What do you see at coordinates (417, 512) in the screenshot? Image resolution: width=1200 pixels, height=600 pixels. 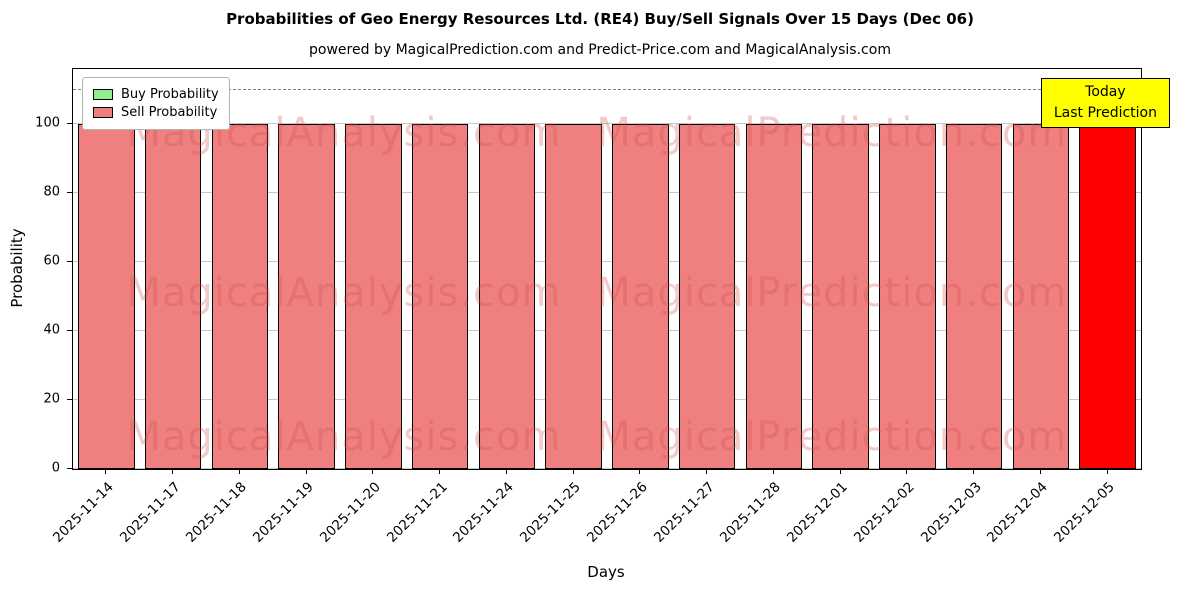 I see `x-tick-label: 2025-11-21` at bounding box center [417, 512].